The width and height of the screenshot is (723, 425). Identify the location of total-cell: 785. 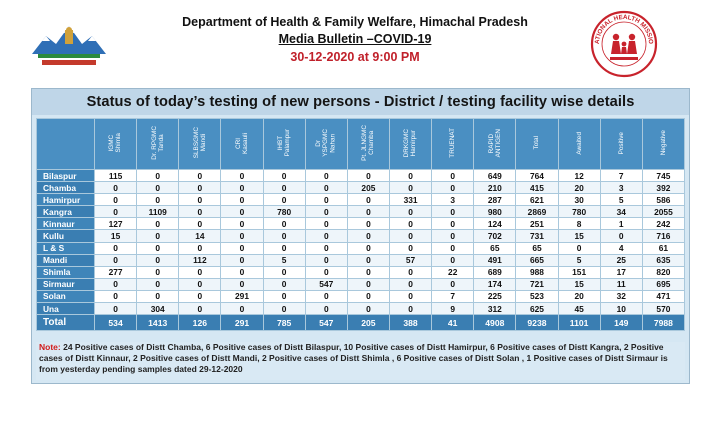
(284, 323).